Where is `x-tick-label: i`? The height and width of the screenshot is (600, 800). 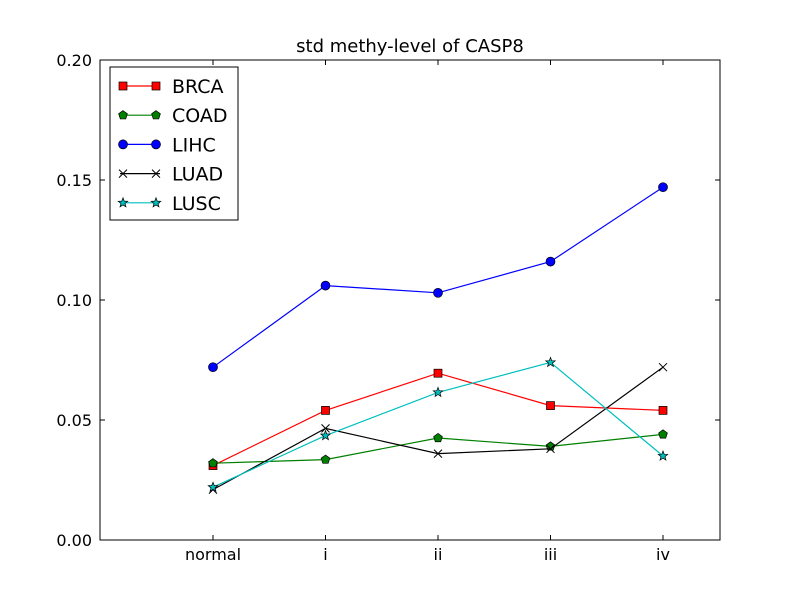
x-tick-label: i is located at coordinates (325, 554).